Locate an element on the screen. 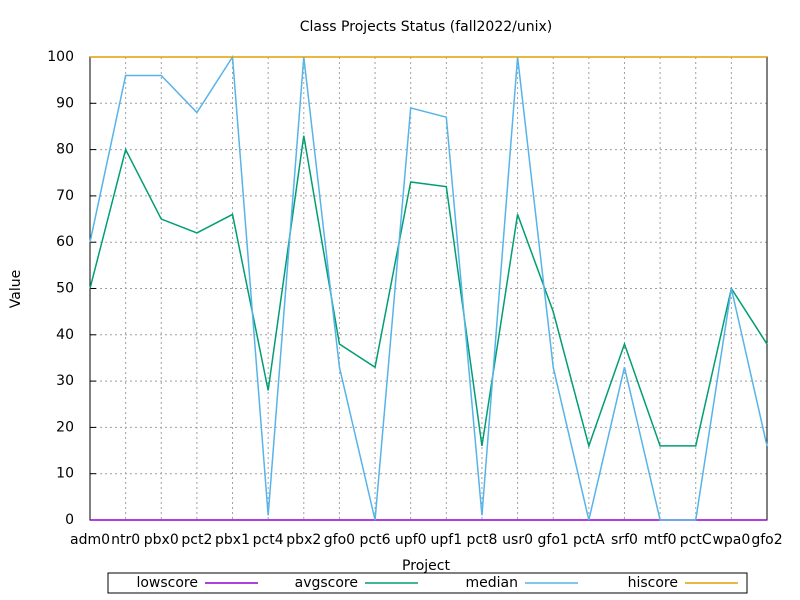 The height and width of the screenshot is (600, 800). legend-label: avgscore is located at coordinates (326, 583).